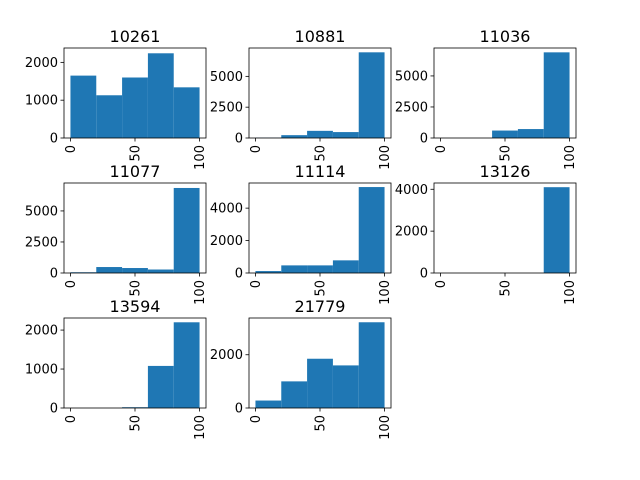 The width and height of the screenshot is (640, 480). What do you see at coordinates (301, 368) in the screenshot?
I see `subplot-21779: 21779 0 2000 0 50 100` at bounding box center [301, 368].